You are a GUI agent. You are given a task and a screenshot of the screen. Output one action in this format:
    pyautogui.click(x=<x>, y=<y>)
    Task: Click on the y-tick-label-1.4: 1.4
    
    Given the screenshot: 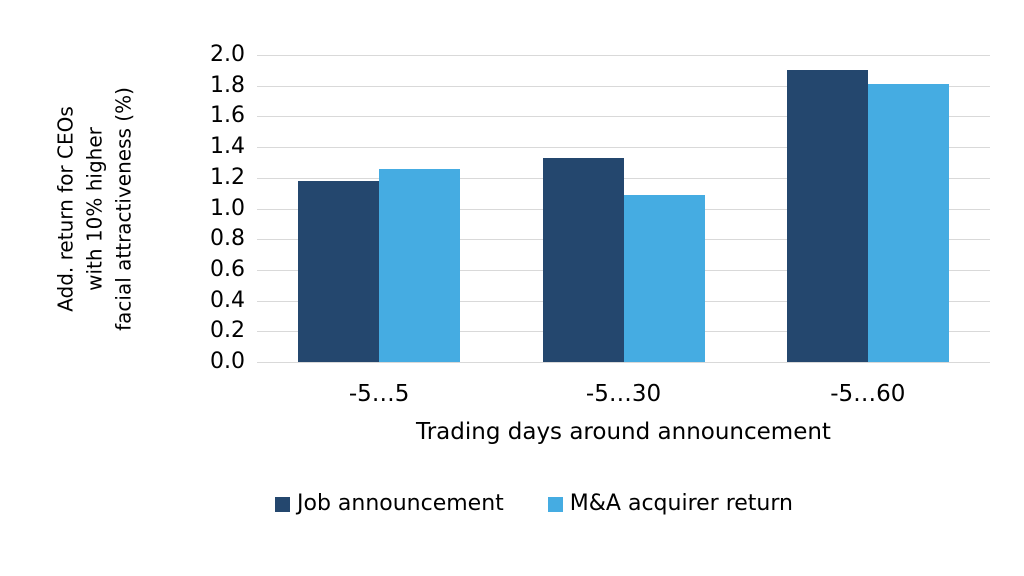 What is the action you would take?
    pyautogui.click(x=227, y=147)
    